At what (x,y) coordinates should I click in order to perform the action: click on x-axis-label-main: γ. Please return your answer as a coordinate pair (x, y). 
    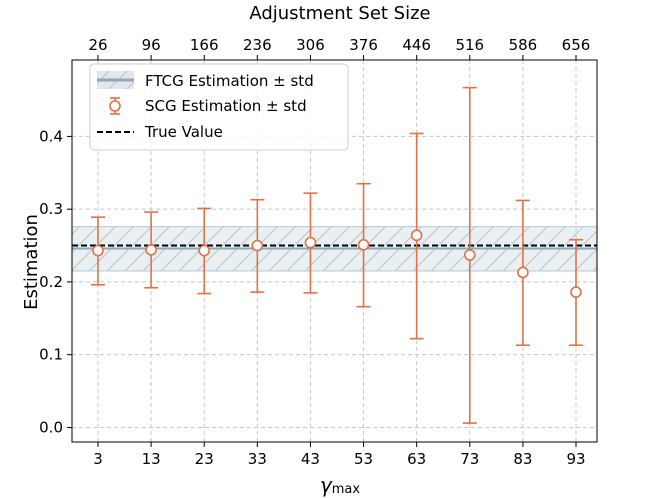
    Looking at the image, I should click on (326, 485).